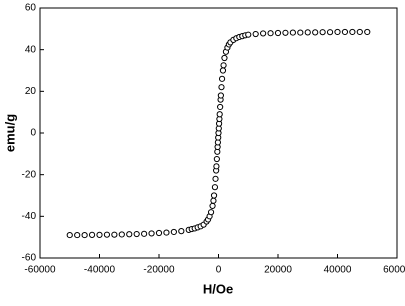 The width and height of the screenshot is (405, 306). Describe the element at coordinates (31, 8) in the screenshot. I see `y-tick-label: 60` at that location.